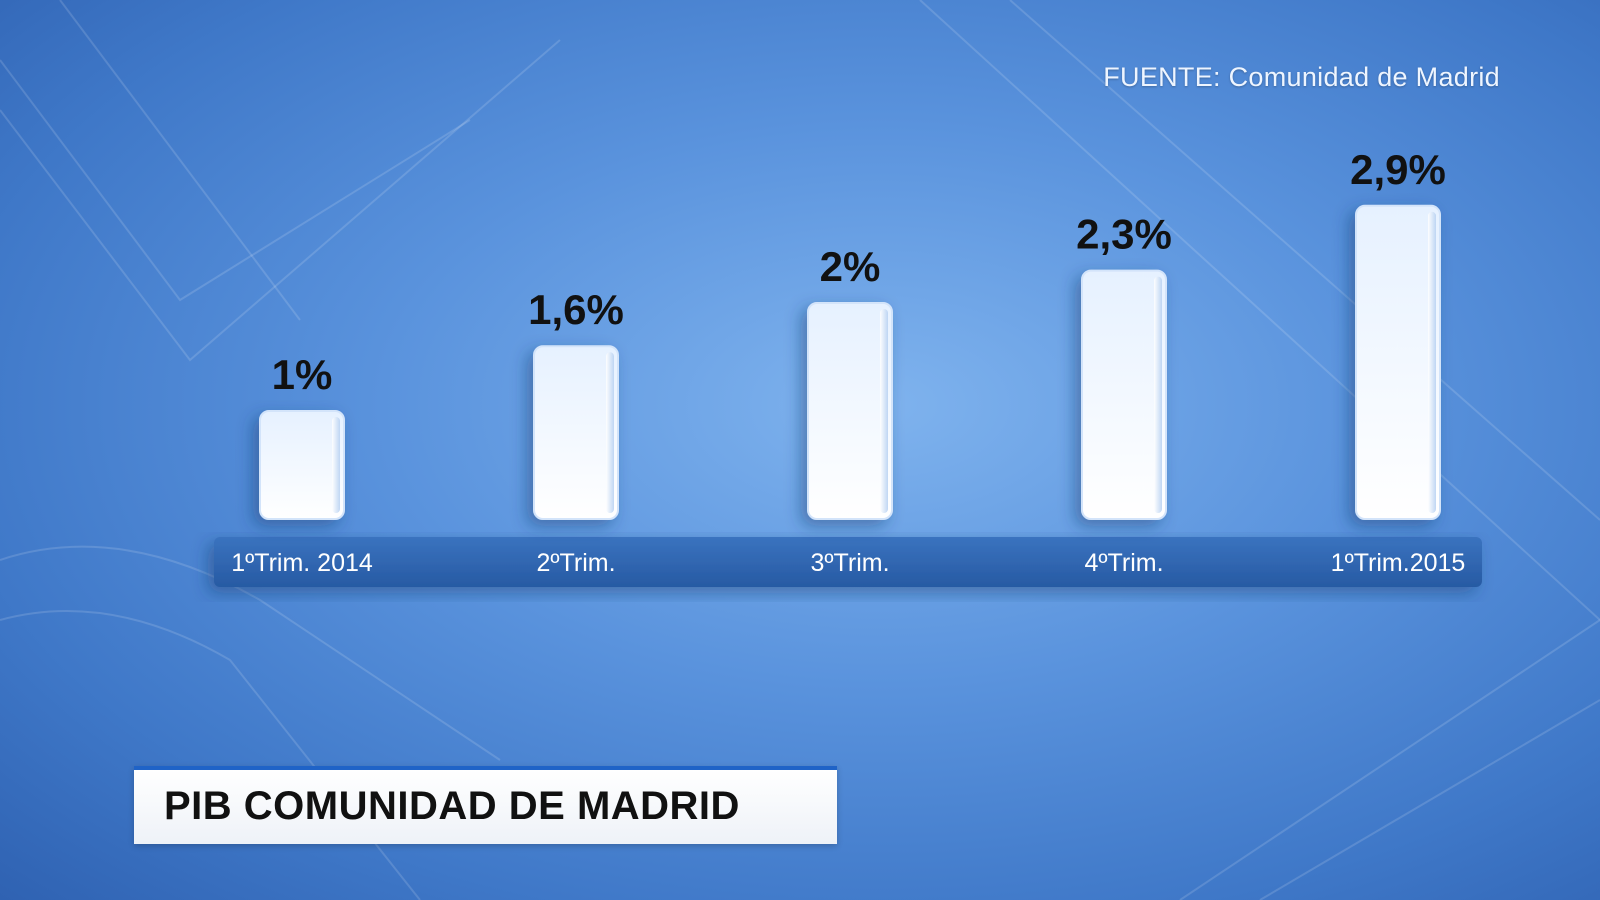 The image size is (1600, 900). Describe the element at coordinates (1123, 563) in the screenshot. I see `category-label-4: 4ºTrim.` at that location.